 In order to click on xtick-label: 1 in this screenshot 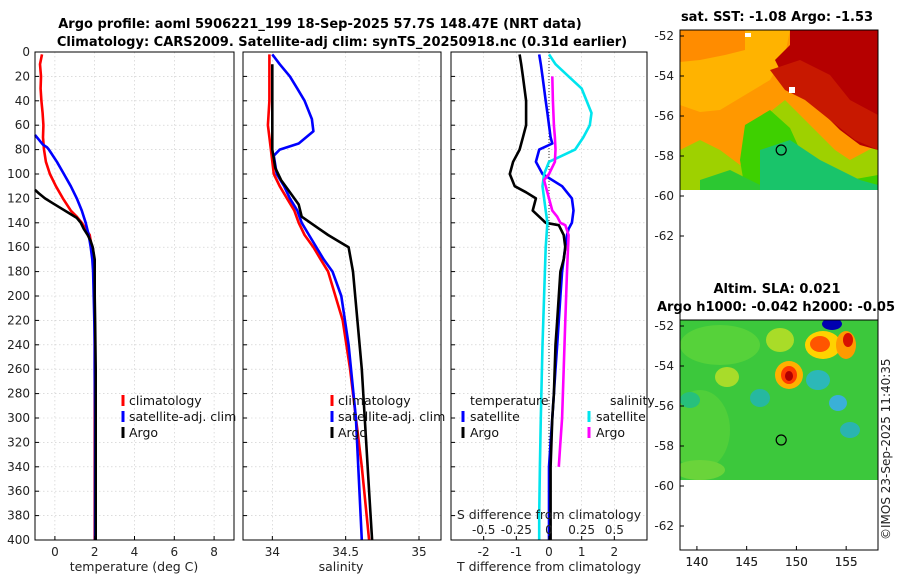, I will do `click(582, 552)`.